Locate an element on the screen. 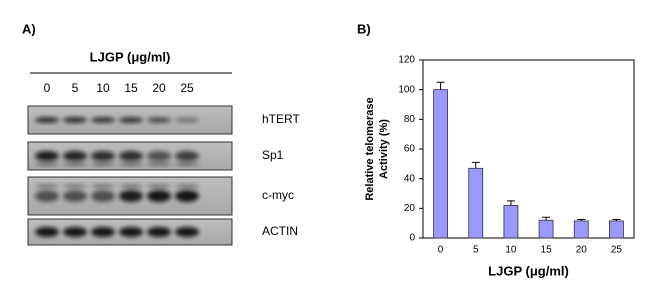 Image resolution: width=659 pixels, height=296 pixels. x-tick-label: 5 is located at coordinates (476, 250).